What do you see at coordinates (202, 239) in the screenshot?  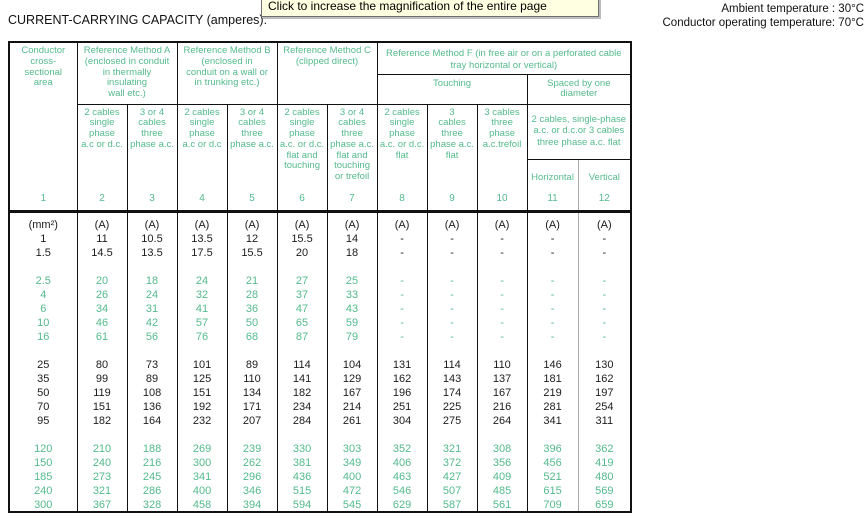 I see `table-cell: 13.5` at bounding box center [202, 239].